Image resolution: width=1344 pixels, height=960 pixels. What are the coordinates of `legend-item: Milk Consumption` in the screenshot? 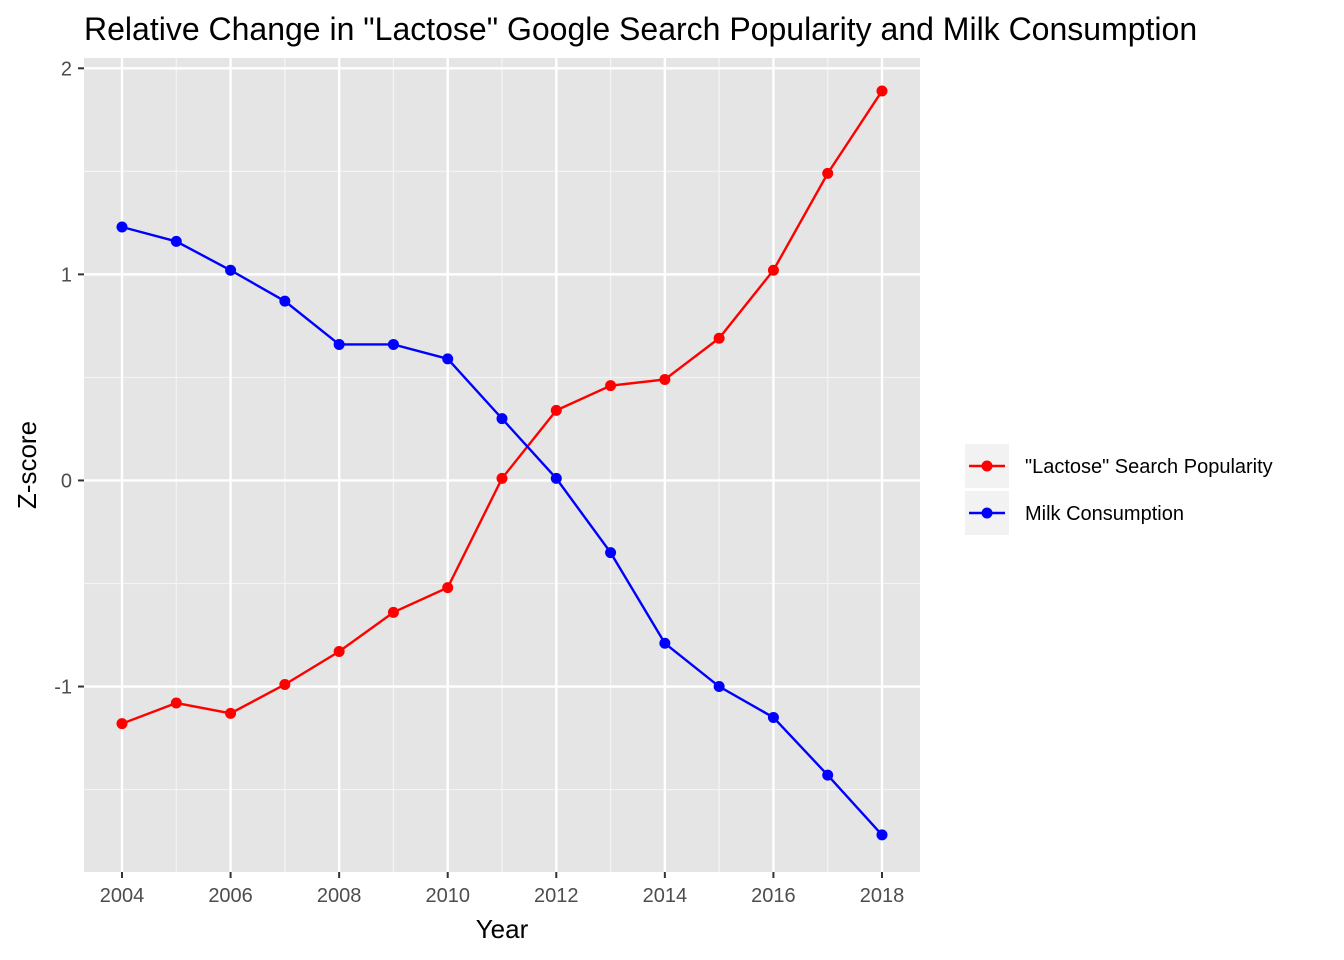 It's located at (1074, 513).